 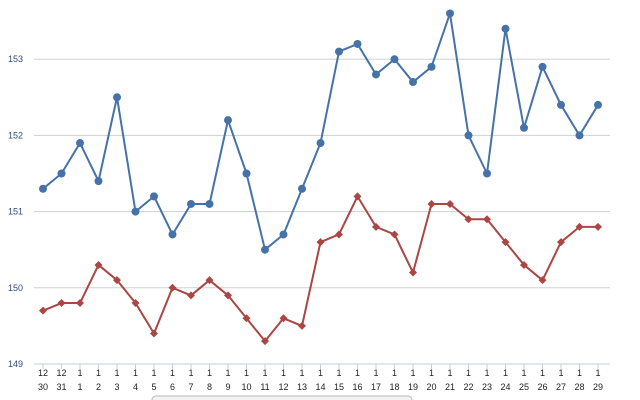 What do you see at coordinates (561, 387) in the screenshot?
I see `x-tick-label-day: 27` at bounding box center [561, 387].